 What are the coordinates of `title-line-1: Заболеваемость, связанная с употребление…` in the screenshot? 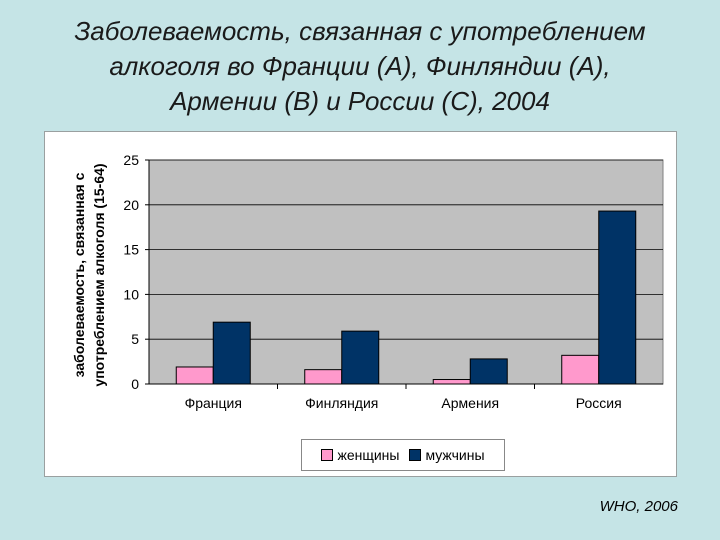 It's located at (360, 31).